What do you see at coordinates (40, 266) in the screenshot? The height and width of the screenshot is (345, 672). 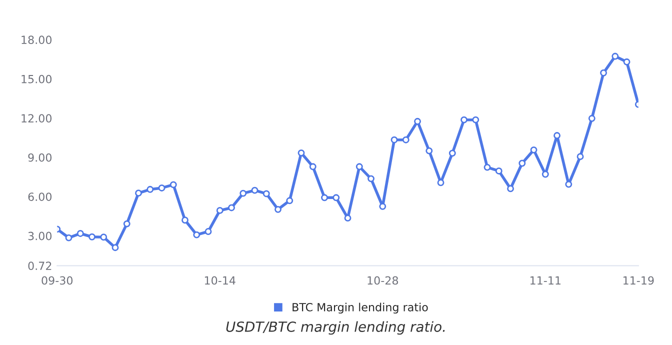 I see `y-tick-label: 0.72` at bounding box center [40, 266].